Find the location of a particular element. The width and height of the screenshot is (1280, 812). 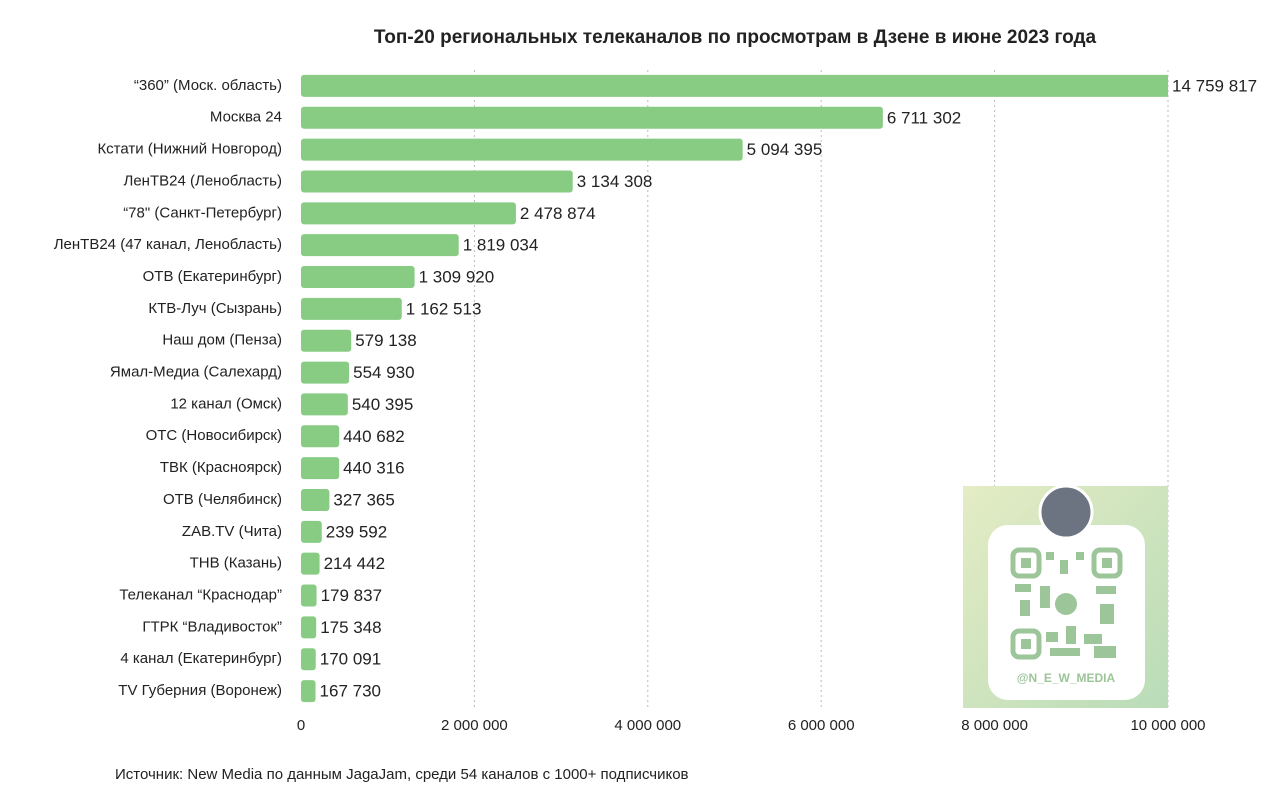

y-tick-label: Кстати (Нижний Новгород) is located at coordinates (189, 149).